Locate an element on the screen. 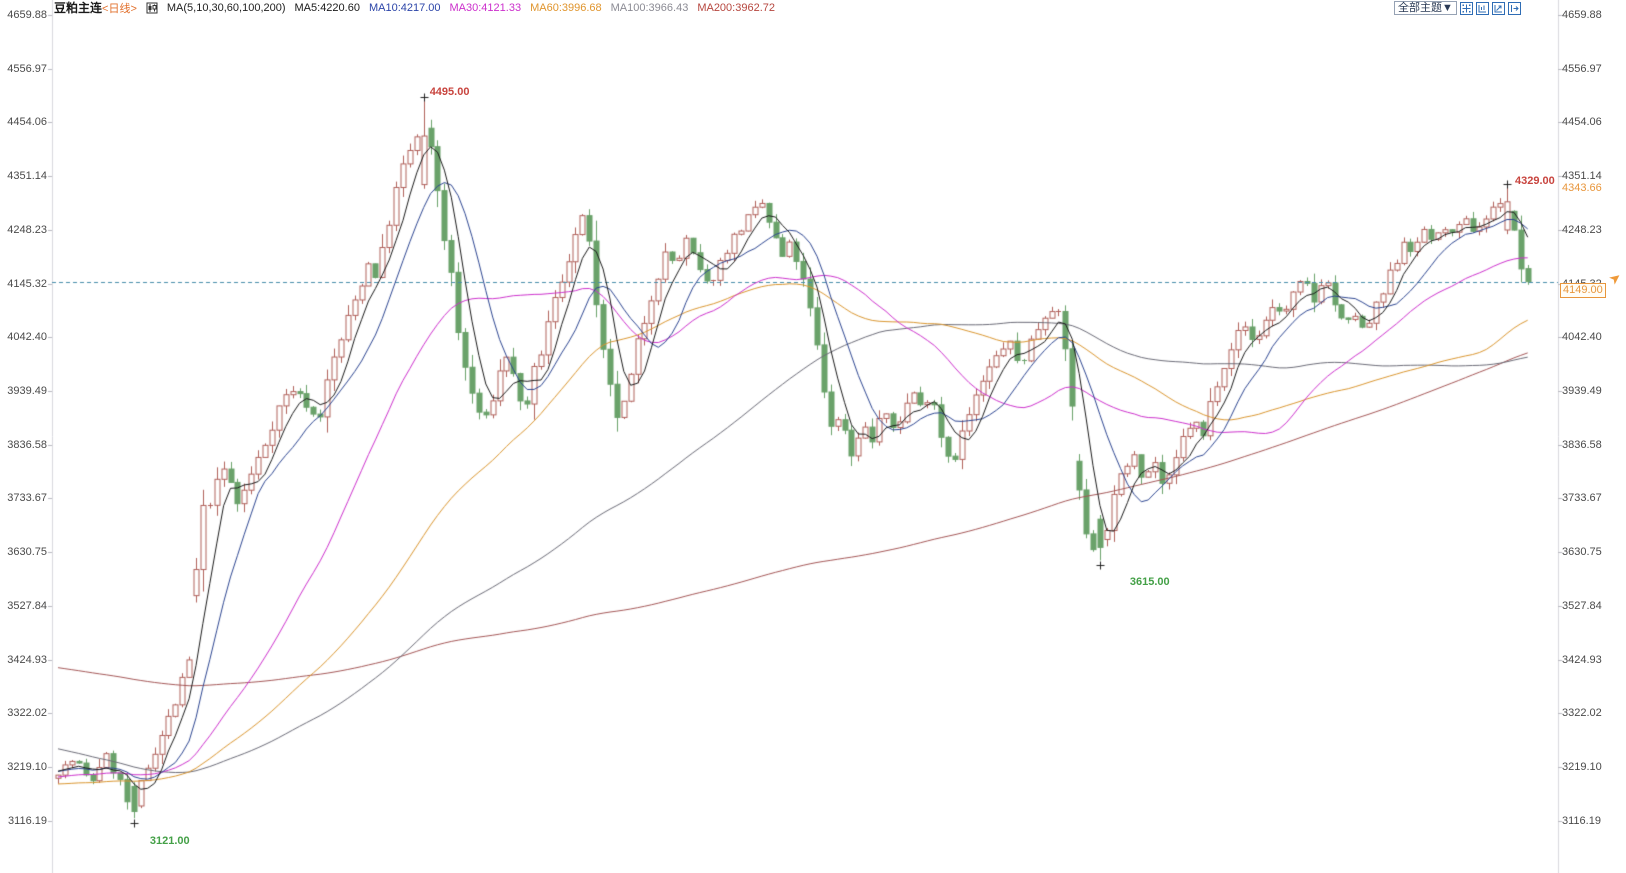 The image size is (1626, 873). ma-readout: MA200:3962.72 is located at coordinates (736, 7).